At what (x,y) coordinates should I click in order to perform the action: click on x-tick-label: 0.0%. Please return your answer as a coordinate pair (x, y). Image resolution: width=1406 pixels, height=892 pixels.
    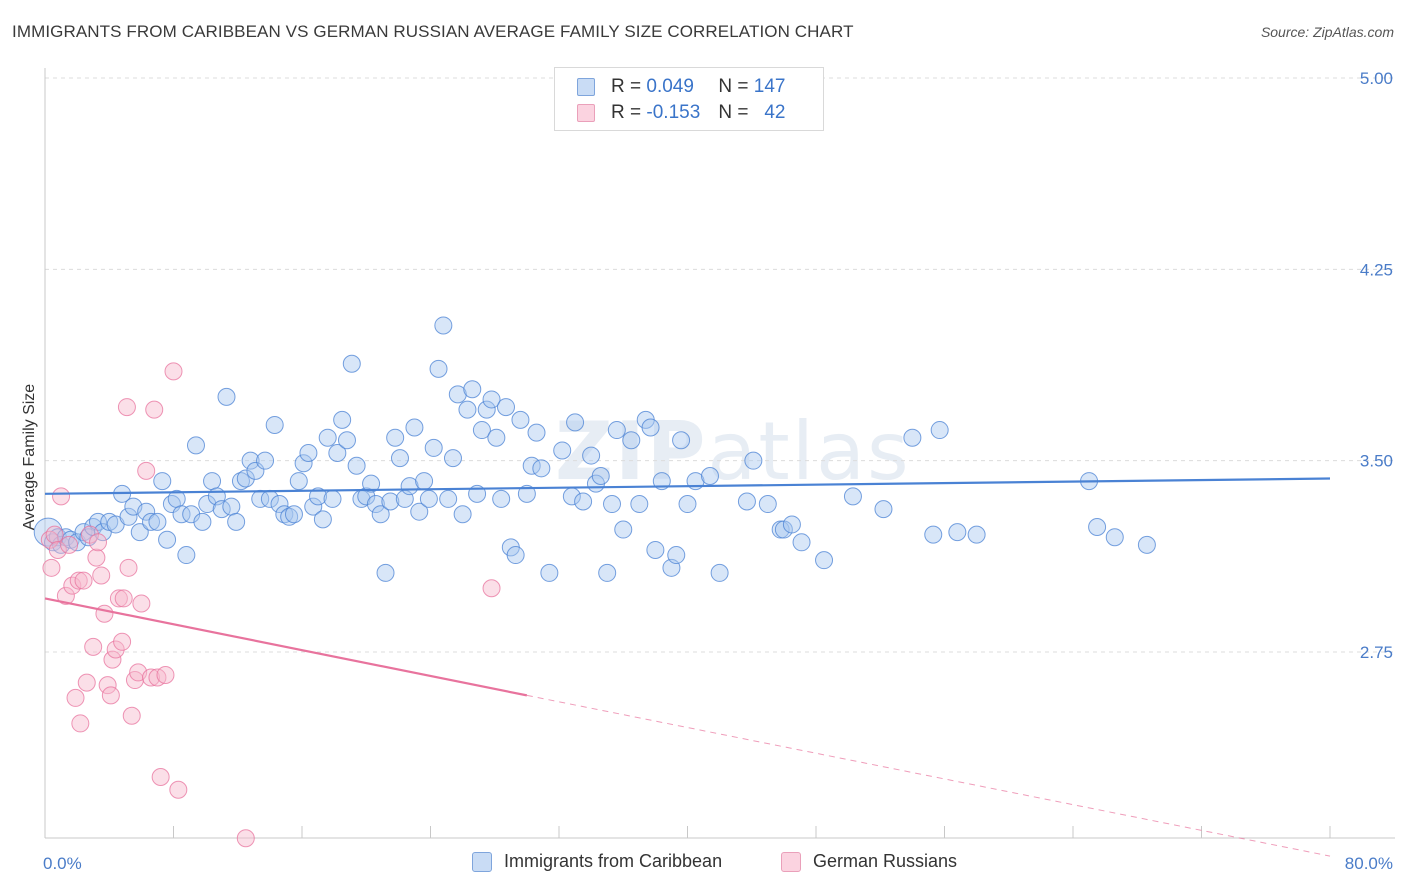
    Looking at the image, I should click on (62, 863).